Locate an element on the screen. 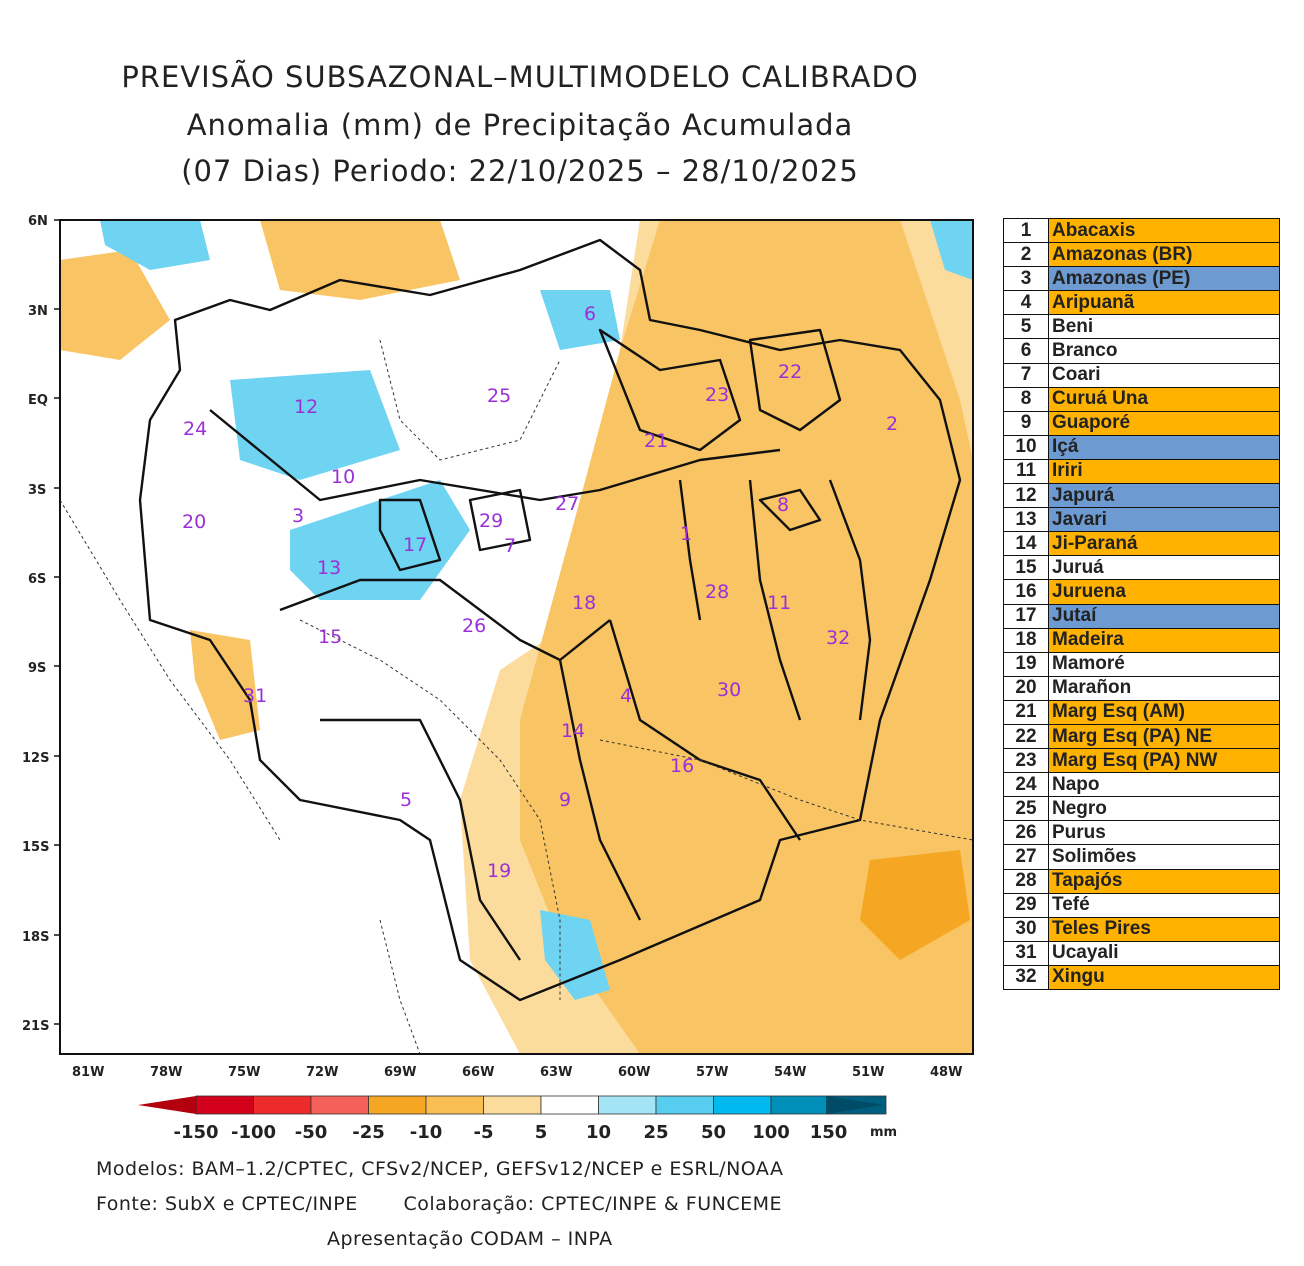 This screenshot has height=1266, width=1304. basin-label: 28 is located at coordinates (717, 592).